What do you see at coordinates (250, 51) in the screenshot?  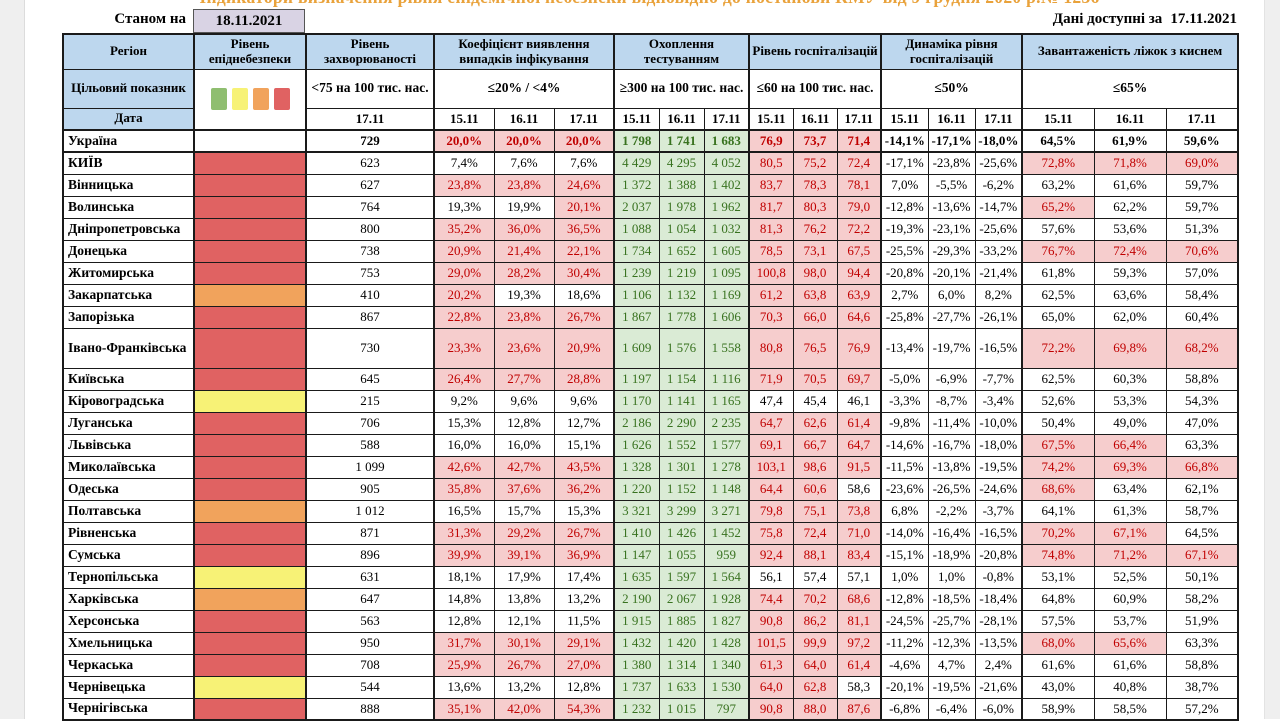 I see `col-group-danger: Рівень епіднебезпеки` at bounding box center [250, 51].